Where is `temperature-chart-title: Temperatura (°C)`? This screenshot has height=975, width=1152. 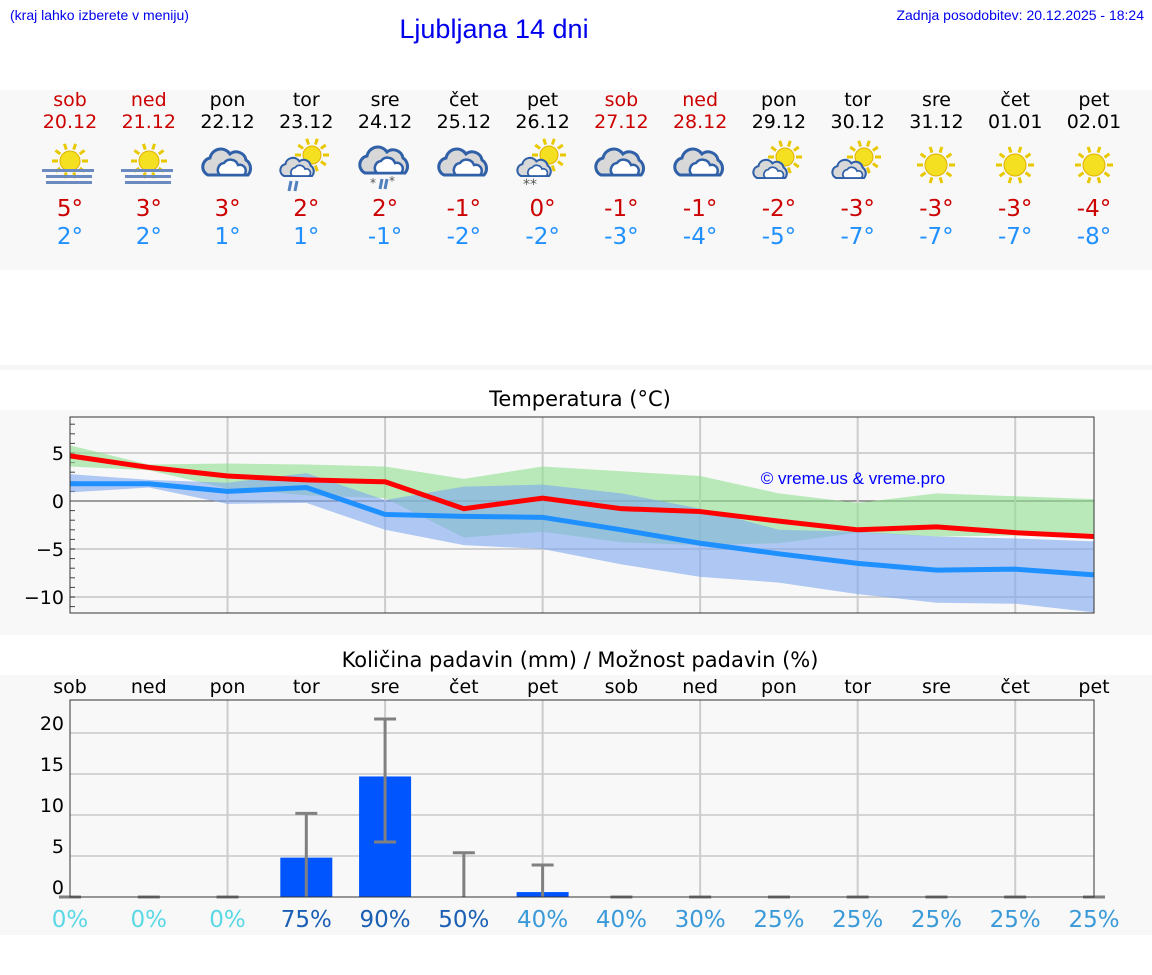
temperature-chart-title: Temperatura (°C) is located at coordinates (580, 399).